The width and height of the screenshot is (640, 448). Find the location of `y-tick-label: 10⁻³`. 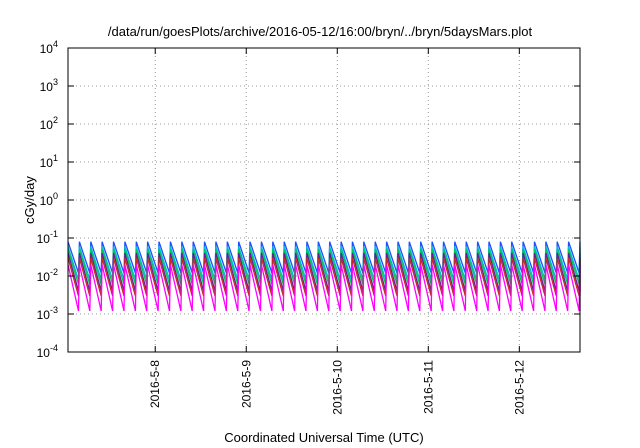

y-tick-label: 10⁻³ is located at coordinates (47, 313).